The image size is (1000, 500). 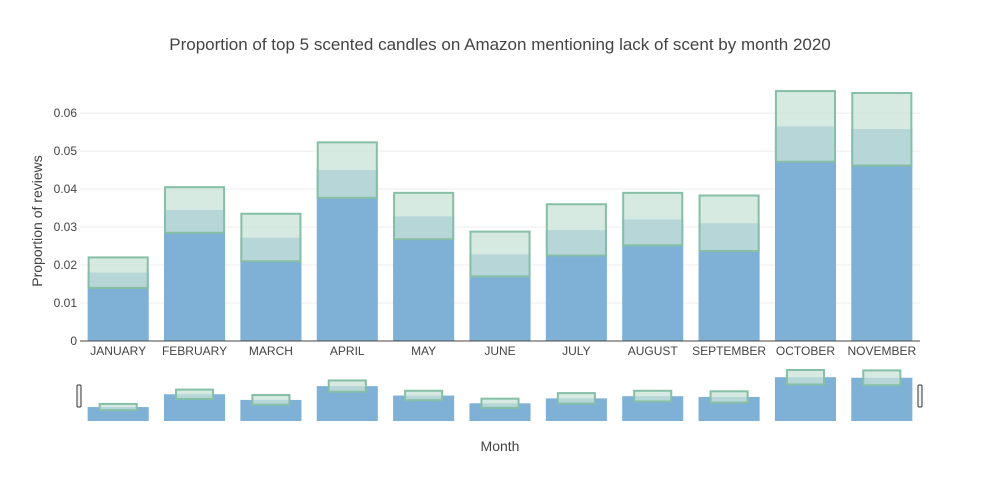 I want to click on x-tick-label: AUGUST, so click(x=653, y=351).